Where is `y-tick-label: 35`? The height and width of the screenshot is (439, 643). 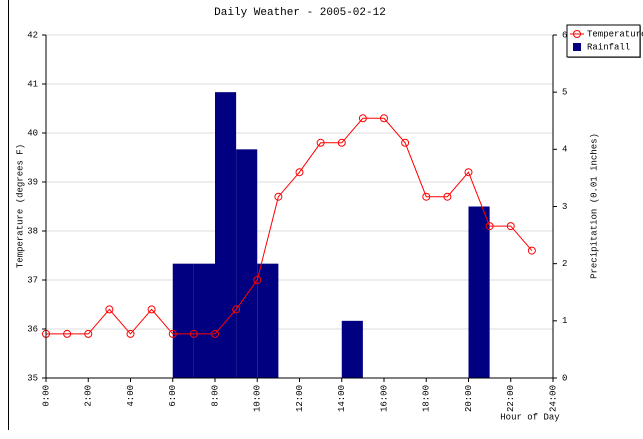
y-tick-label: 35 is located at coordinates (32, 378).